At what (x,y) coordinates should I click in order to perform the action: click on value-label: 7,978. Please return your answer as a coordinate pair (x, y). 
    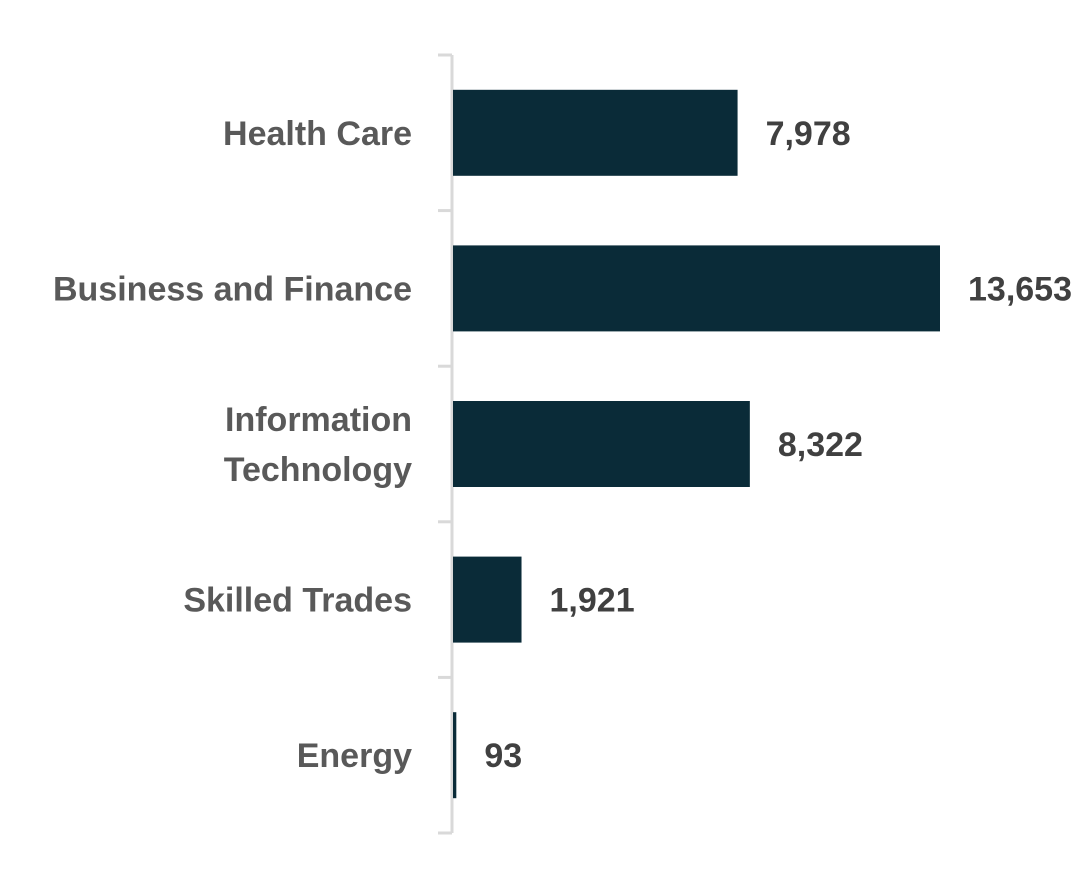
    Looking at the image, I should click on (808, 134).